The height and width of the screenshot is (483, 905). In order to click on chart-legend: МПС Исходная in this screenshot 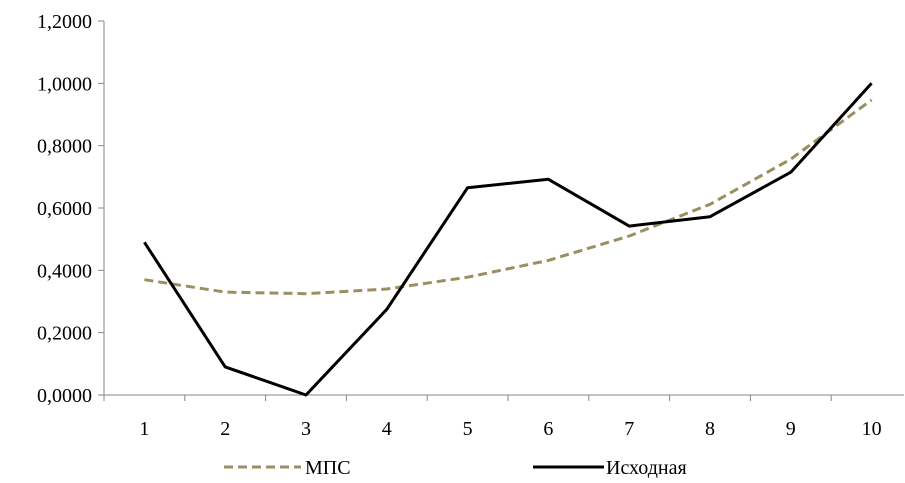, I will do `click(455, 468)`.